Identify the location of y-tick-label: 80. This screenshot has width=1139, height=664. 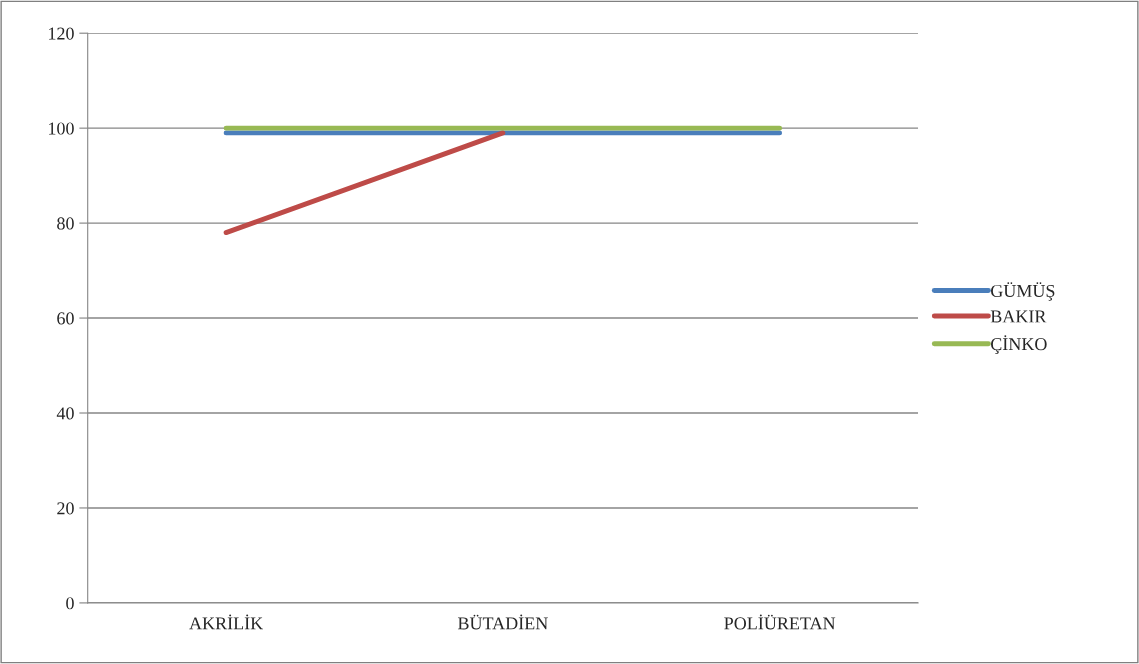
(65, 223).